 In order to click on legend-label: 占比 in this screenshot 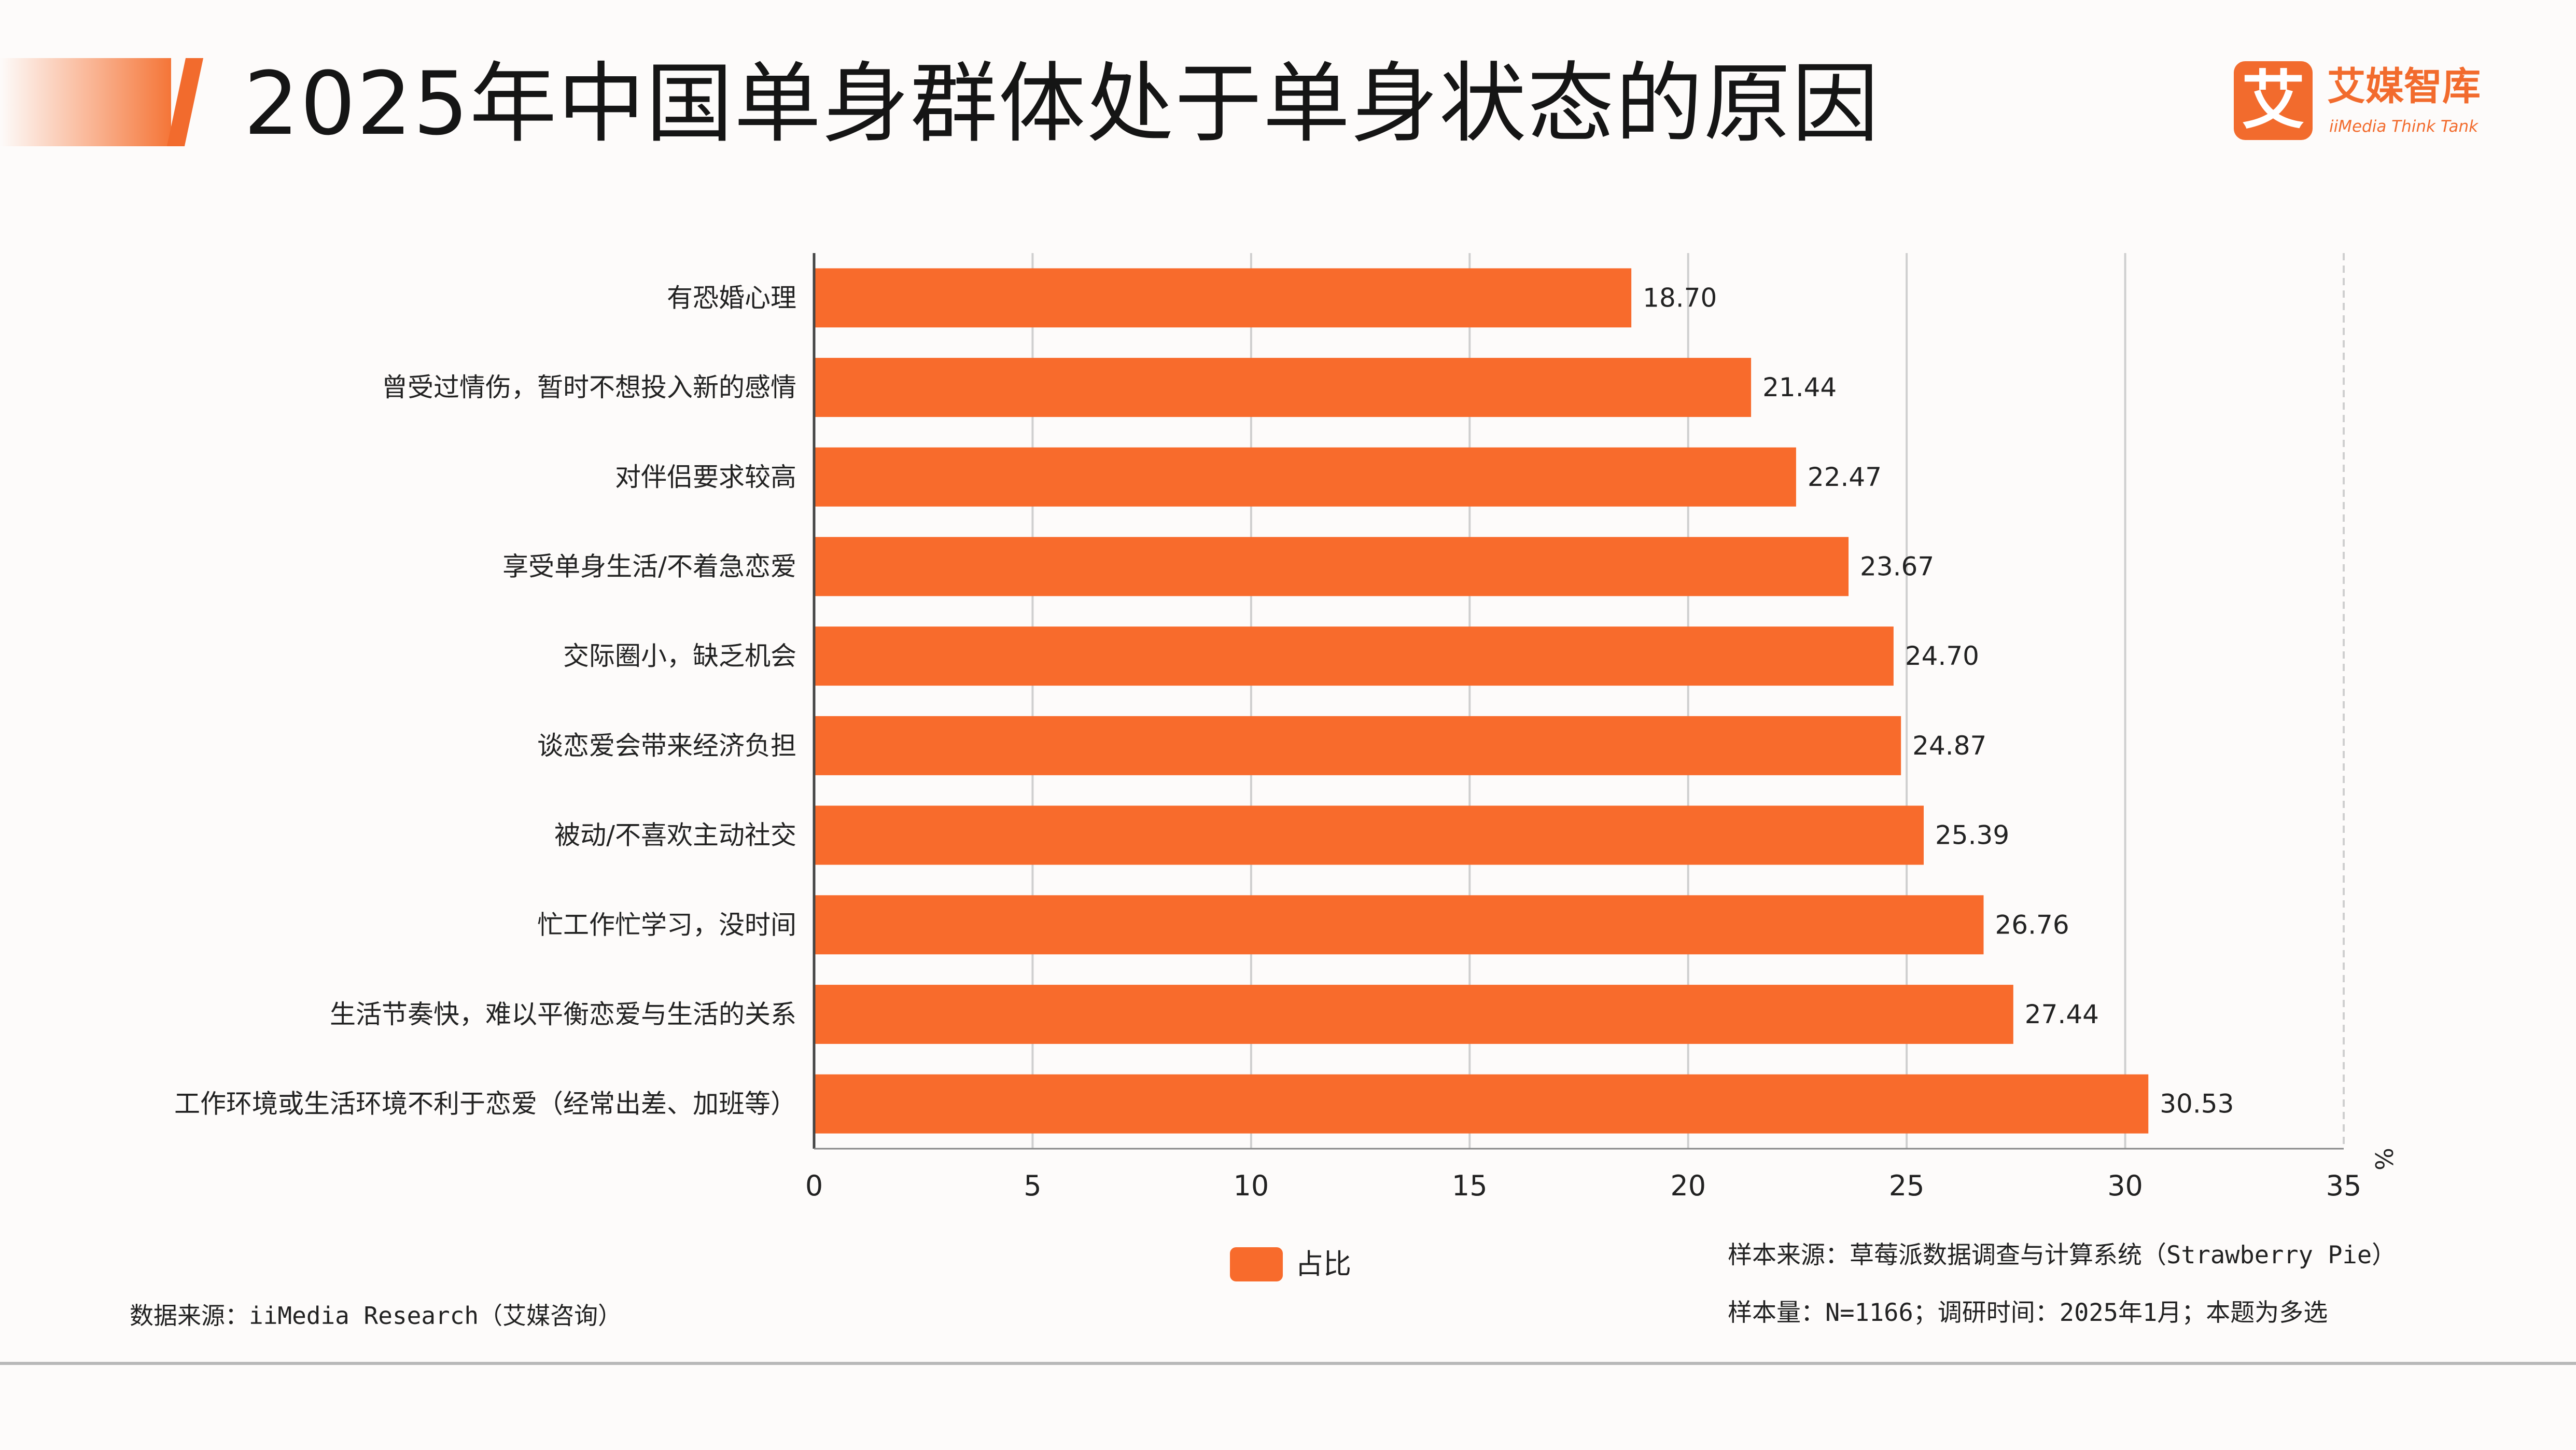, I will do `click(1323, 1264)`.